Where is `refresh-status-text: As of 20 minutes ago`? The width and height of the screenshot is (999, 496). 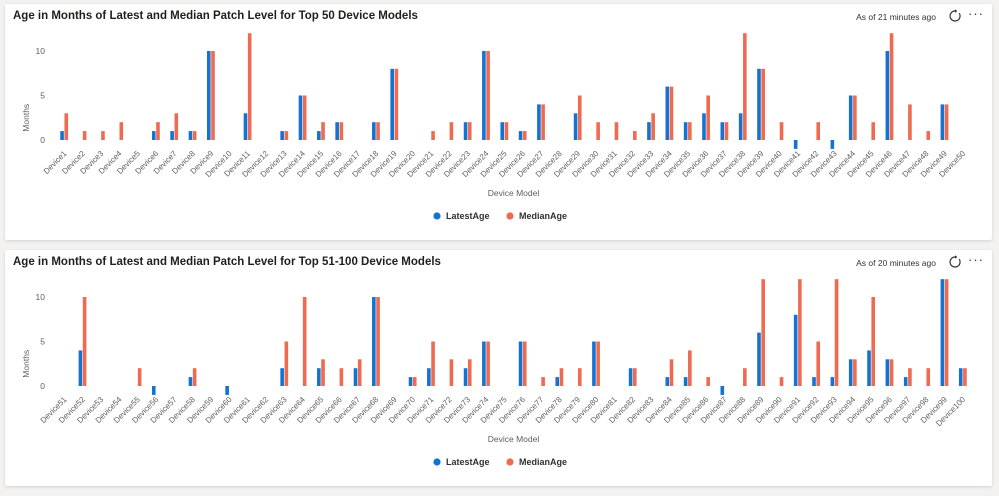 refresh-status-text: As of 20 minutes ago is located at coordinates (896, 263).